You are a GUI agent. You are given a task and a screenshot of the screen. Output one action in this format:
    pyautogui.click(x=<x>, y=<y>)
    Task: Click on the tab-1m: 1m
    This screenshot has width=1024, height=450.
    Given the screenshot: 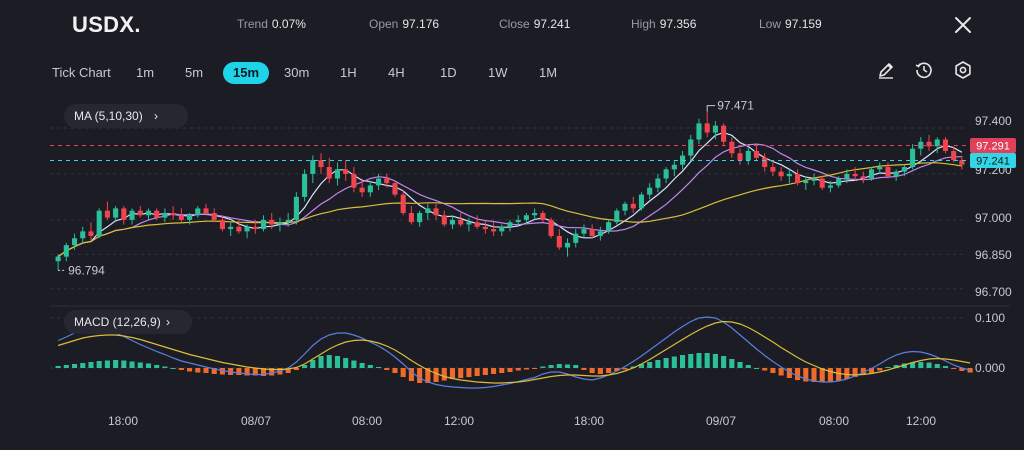 What is the action you would take?
    pyautogui.click(x=145, y=72)
    